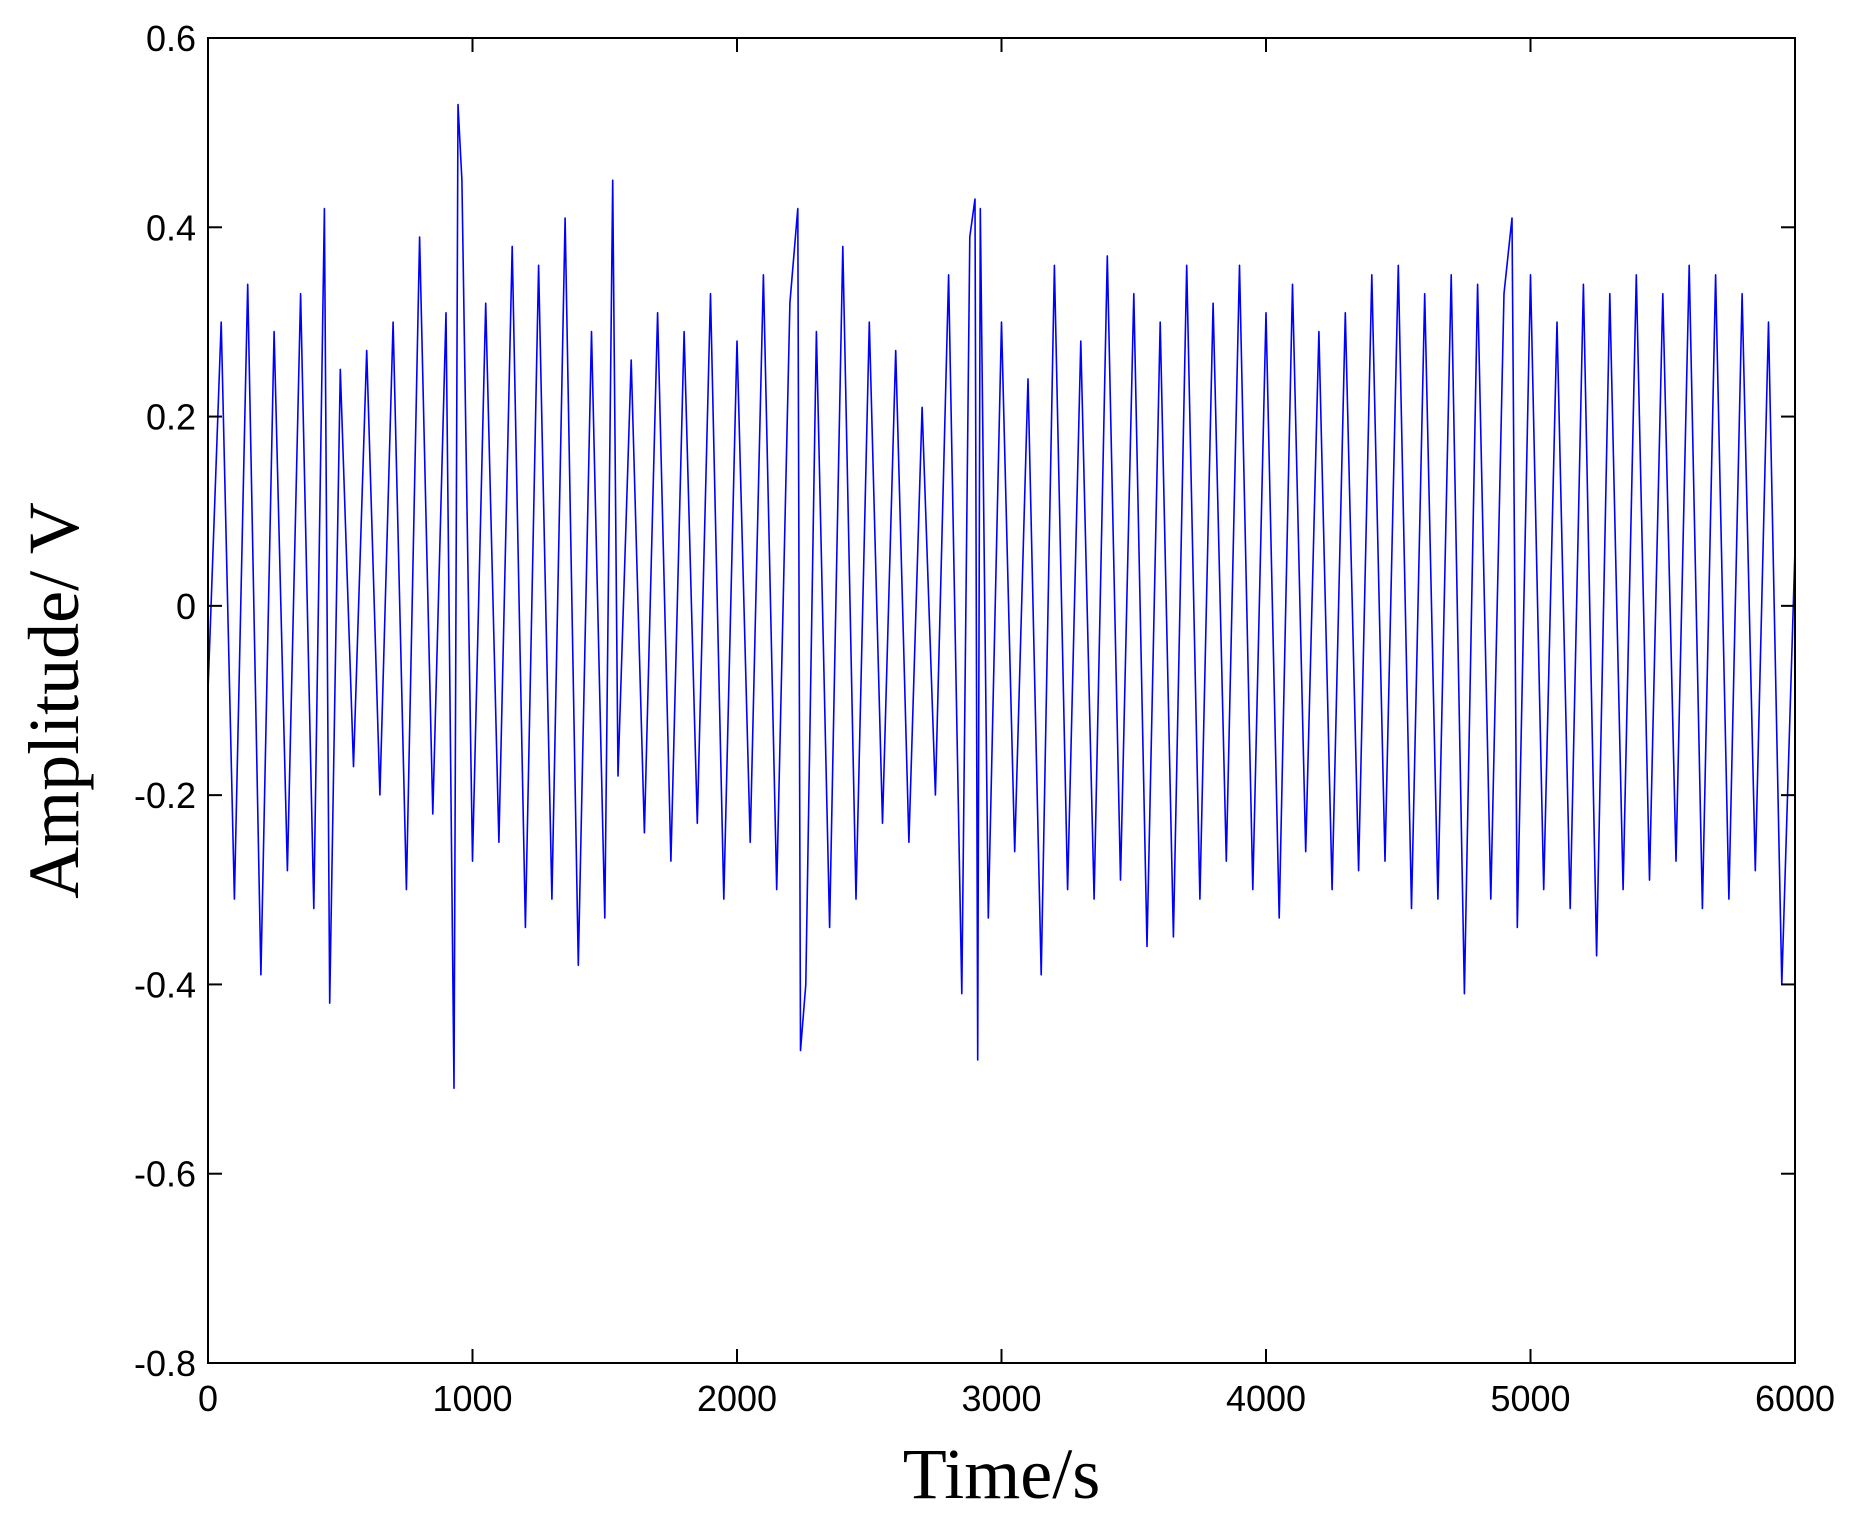 The width and height of the screenshot is (1852, 1522). What do you see at coordinates (208, 1398) in the screenshot?
I see `x-tick-label: 0` at bounding box center [208, 1398].